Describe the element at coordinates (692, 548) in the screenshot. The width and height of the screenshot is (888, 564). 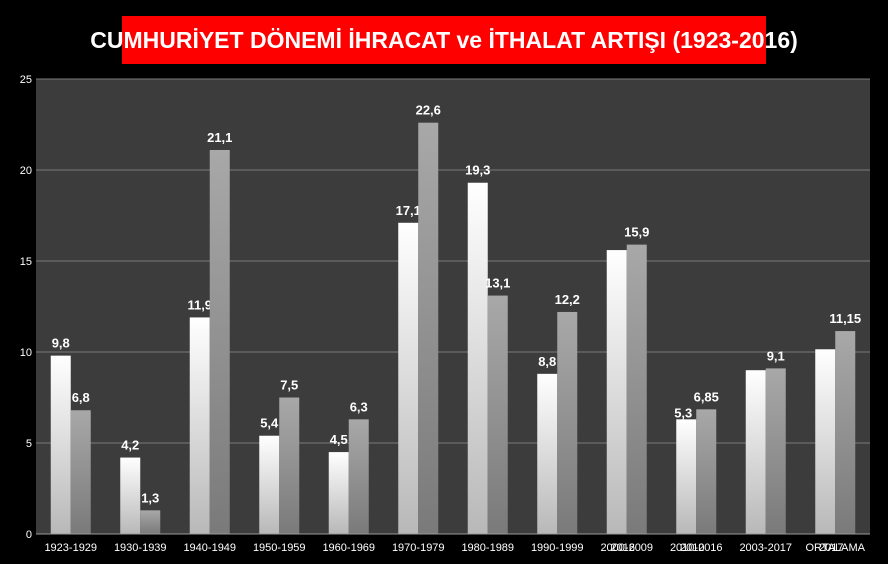
I see `x-tick-label-overlap: 2010` at that location.